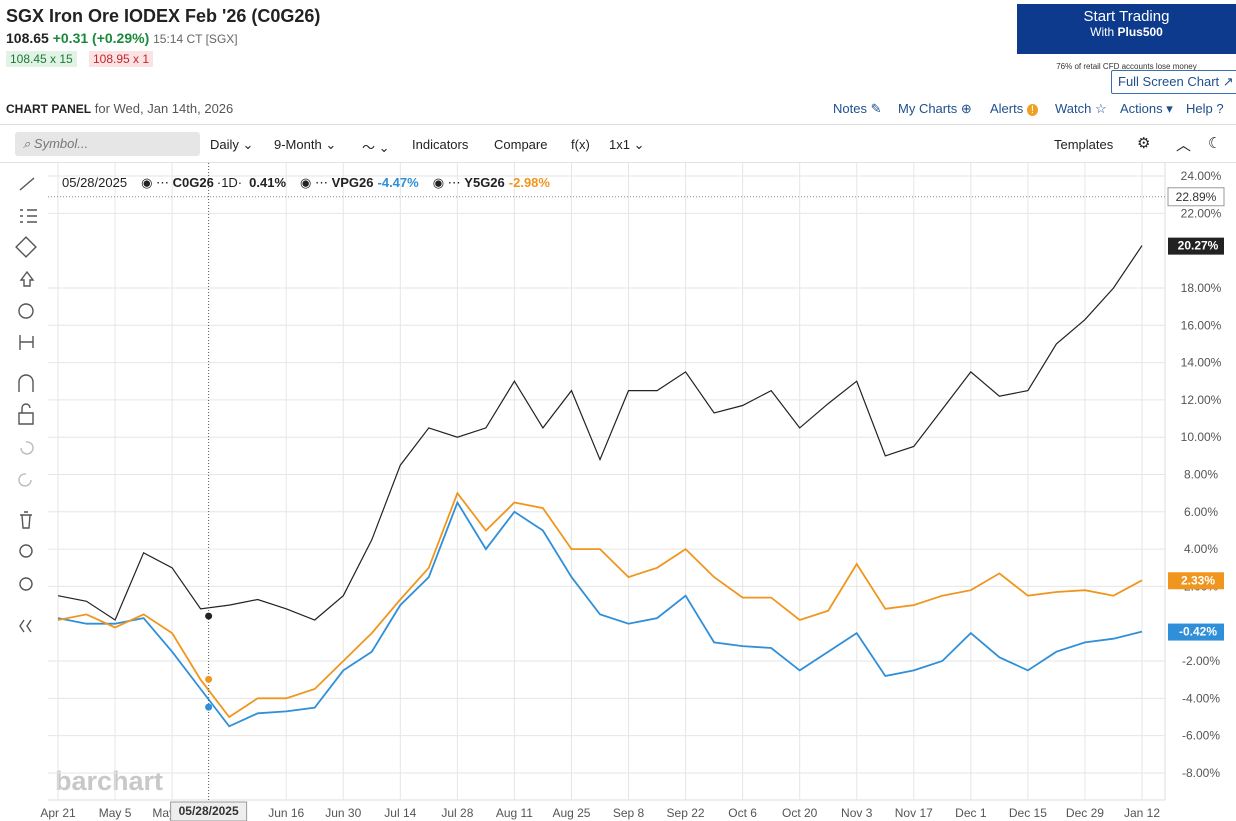 This screenshot has height=821, width=1236. What do you see at coordinates (26, 311) in the screenshot?
I see `tool-note` at bounding box center [26, 311].